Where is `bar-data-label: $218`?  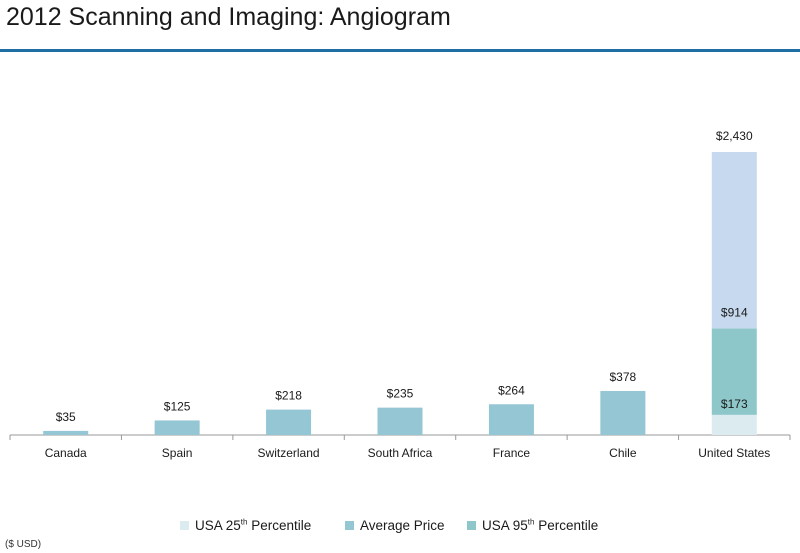
bar-data-label: $218 is located at coordinates (288, 396).